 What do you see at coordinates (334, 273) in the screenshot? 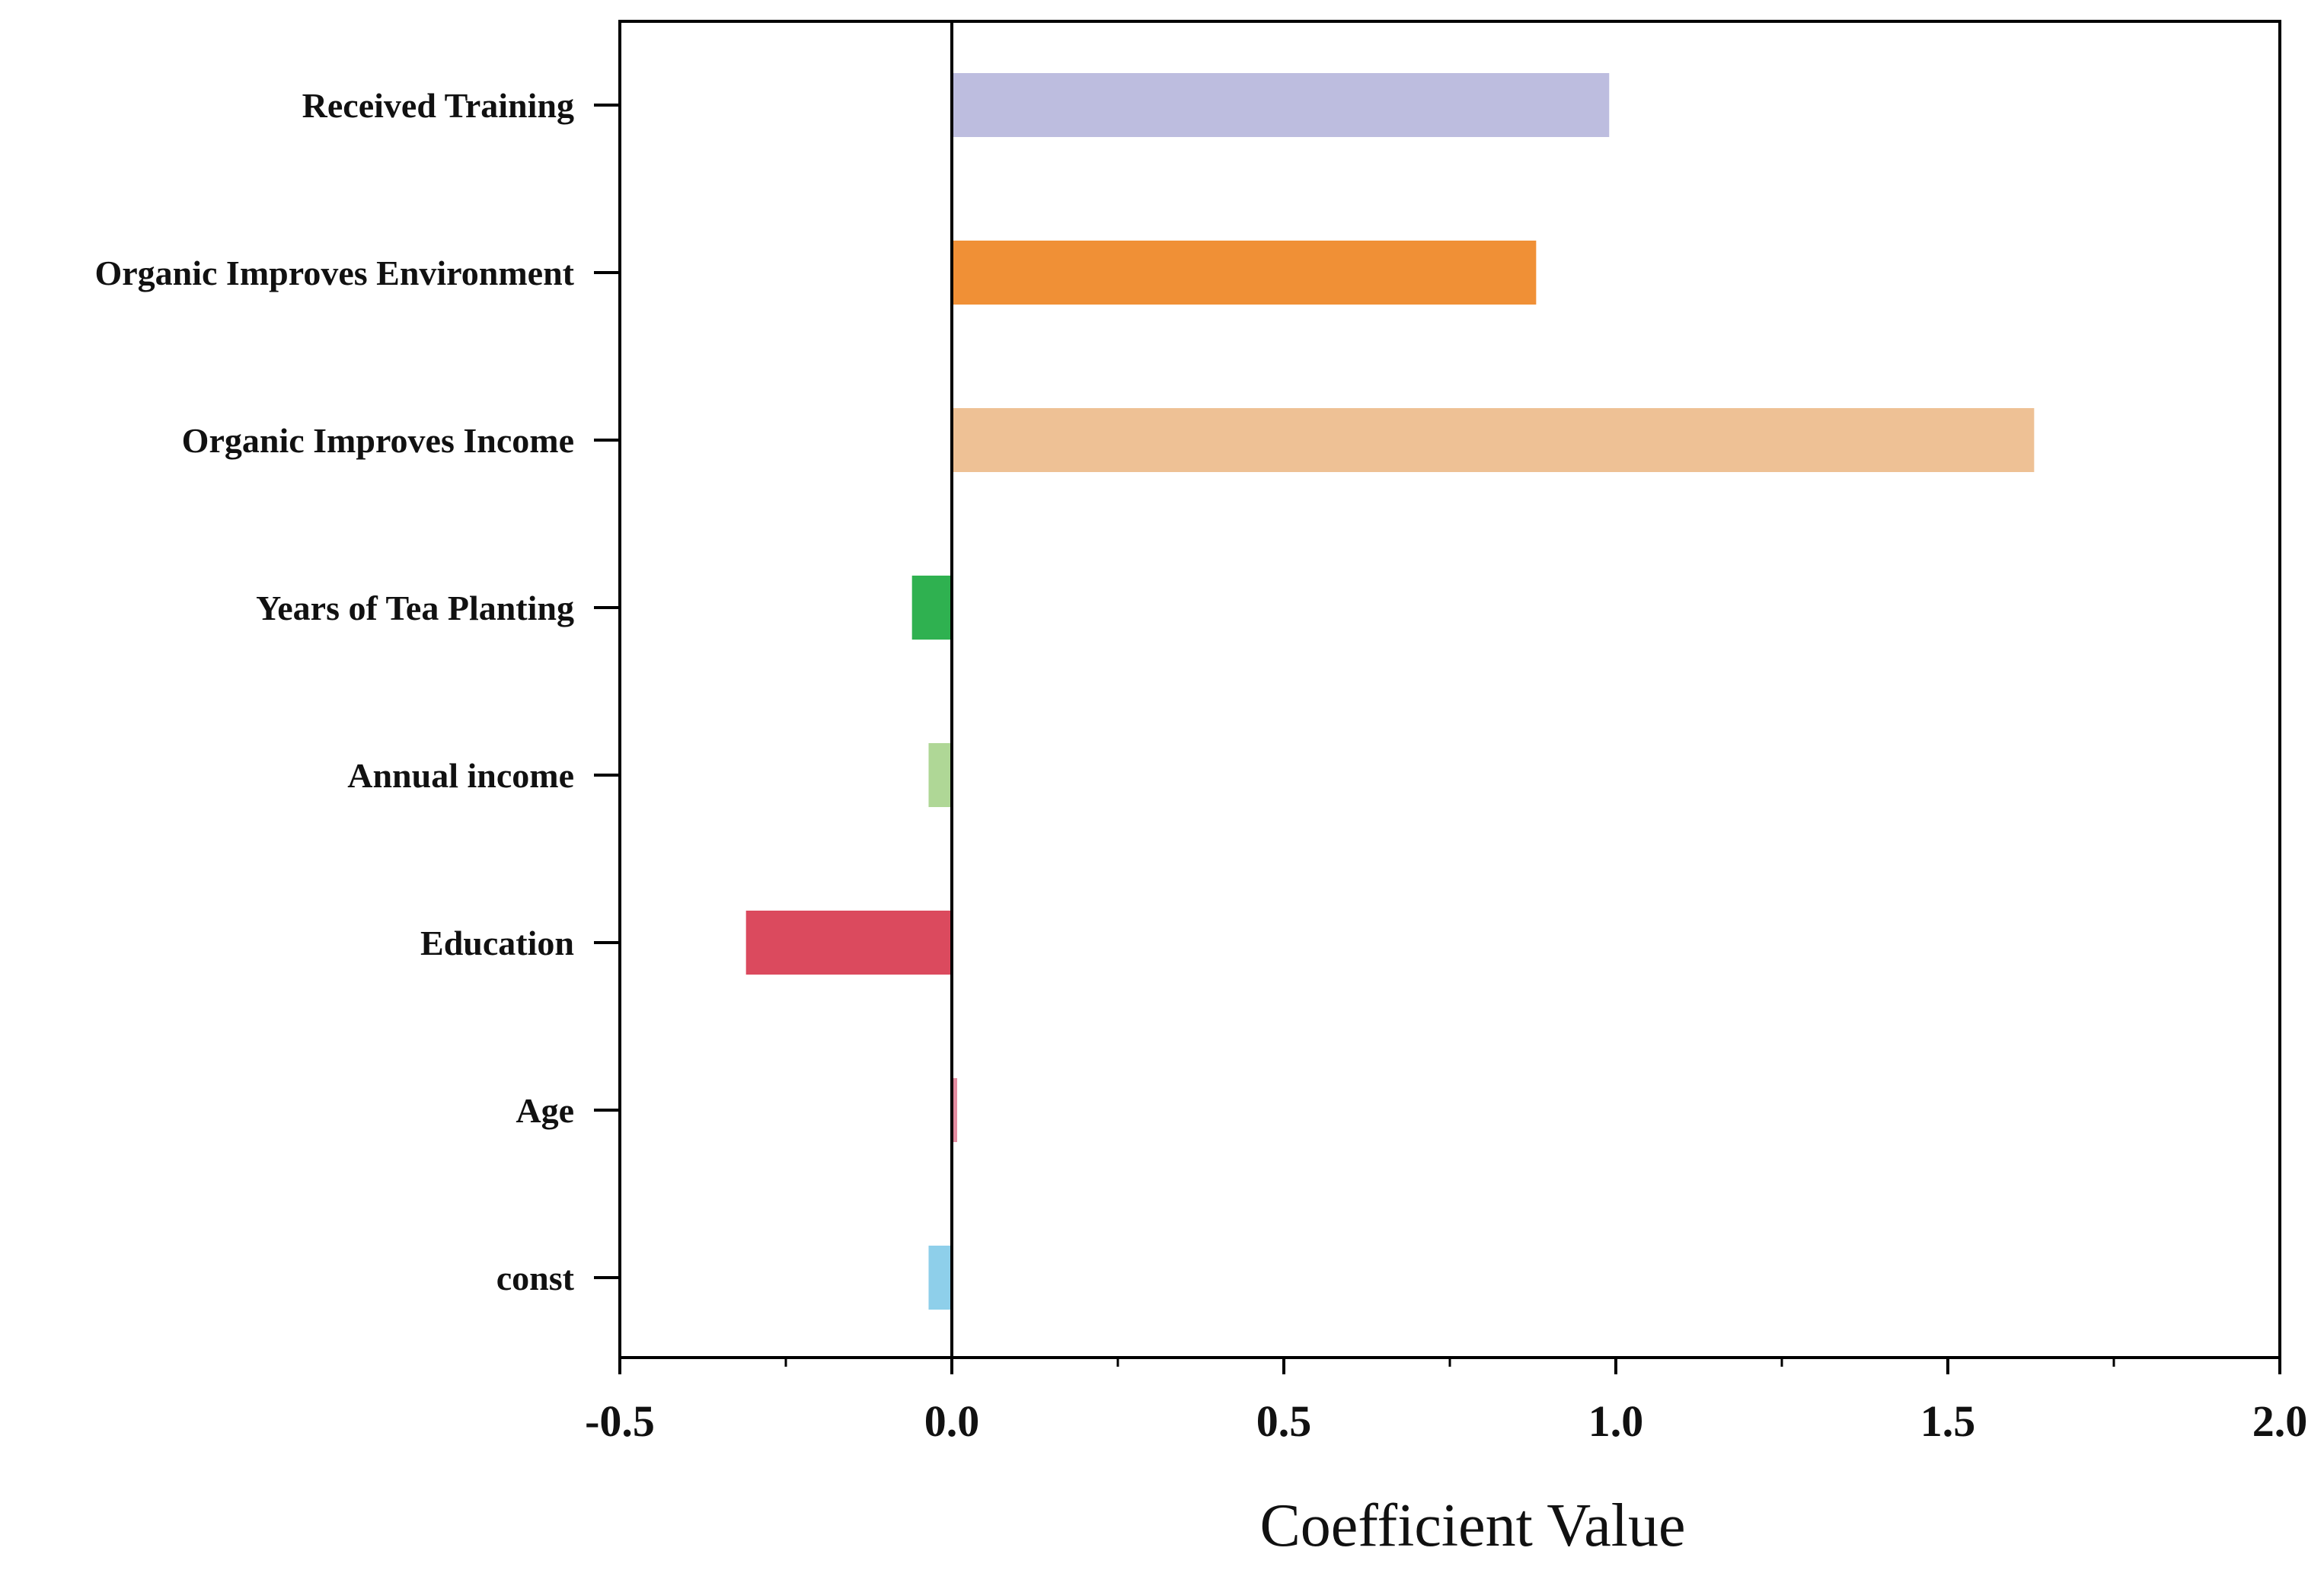
I see `category-label-1: Organic Improves Environment` at bounding box center [334, 273].